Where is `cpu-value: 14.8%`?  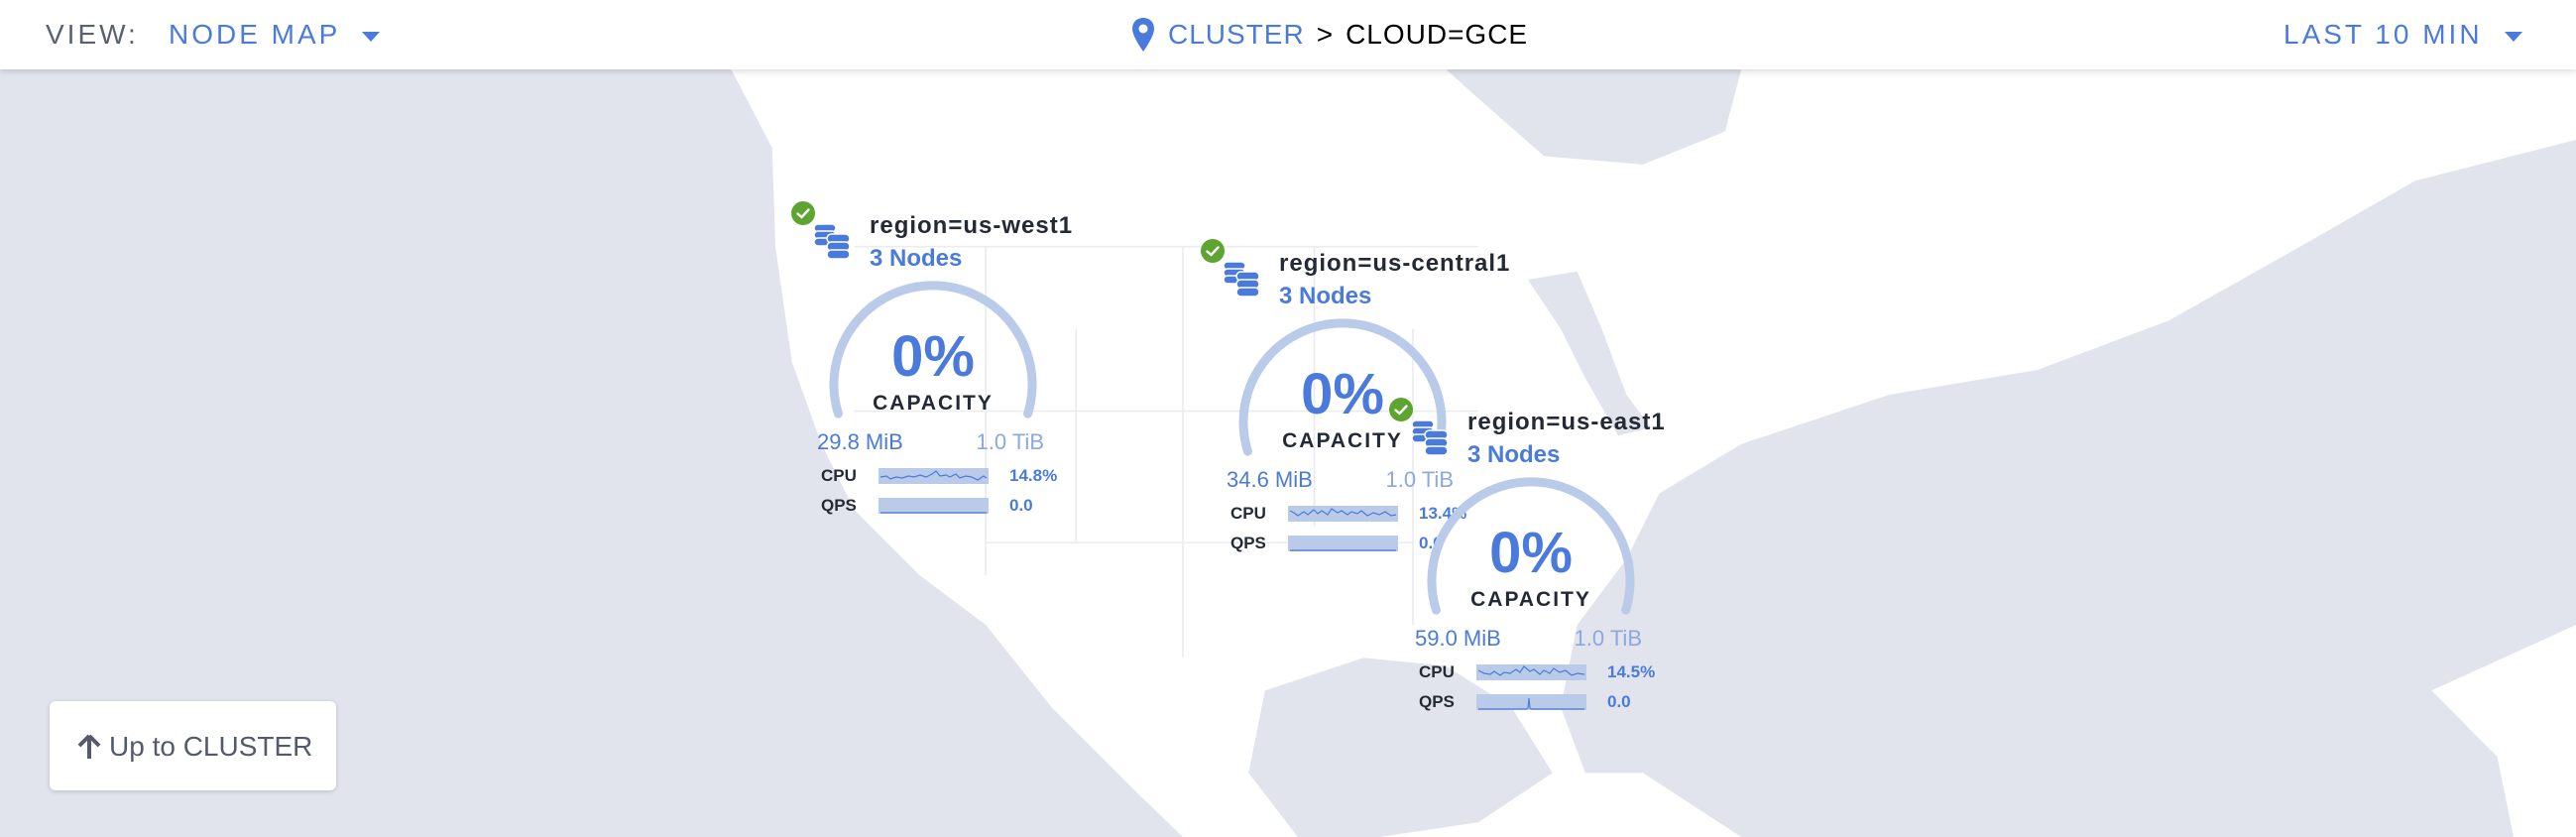
cpu-value: 14.8% is located at coordinates (1034, 475).